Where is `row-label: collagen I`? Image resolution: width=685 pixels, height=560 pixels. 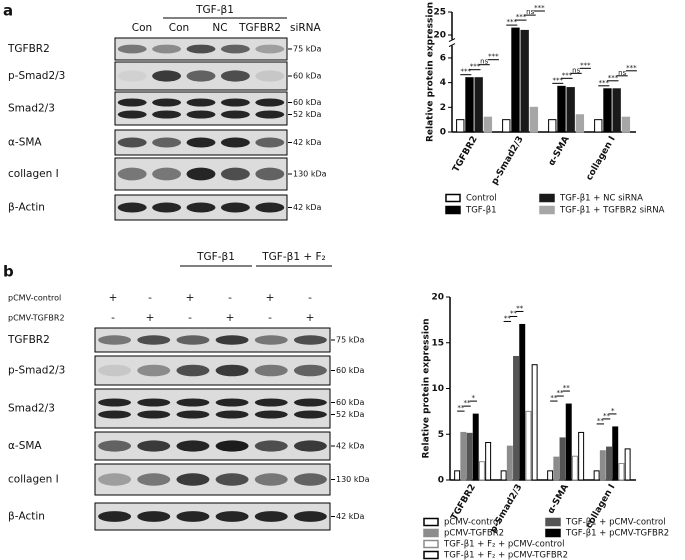 row-label: collagen I is located at coordinates (33, 174).